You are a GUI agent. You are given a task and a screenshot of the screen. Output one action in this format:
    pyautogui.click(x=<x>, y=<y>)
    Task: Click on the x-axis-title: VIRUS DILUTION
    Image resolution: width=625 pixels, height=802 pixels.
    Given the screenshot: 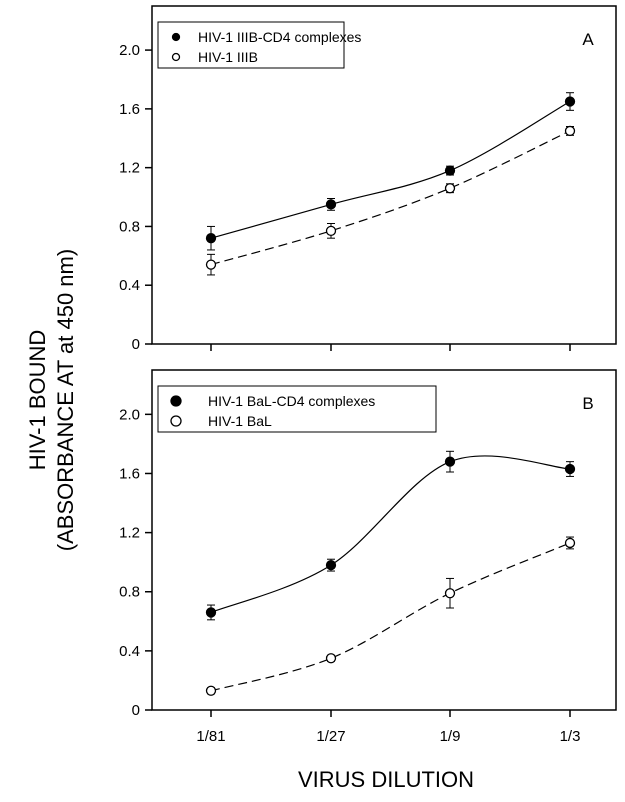 What is the action you would take?
    pyautogui.click(x=386, y=779)
    